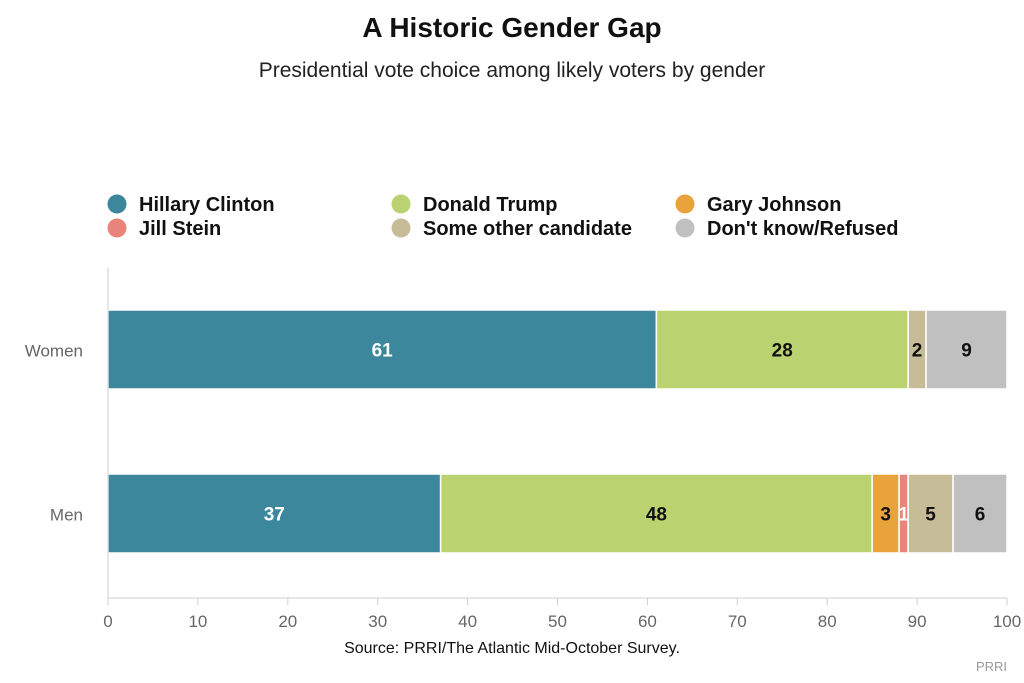 This screenshot has height=683, width=1024. I want to click on legend-swatch-hillary-clinton, so click(117, 204).